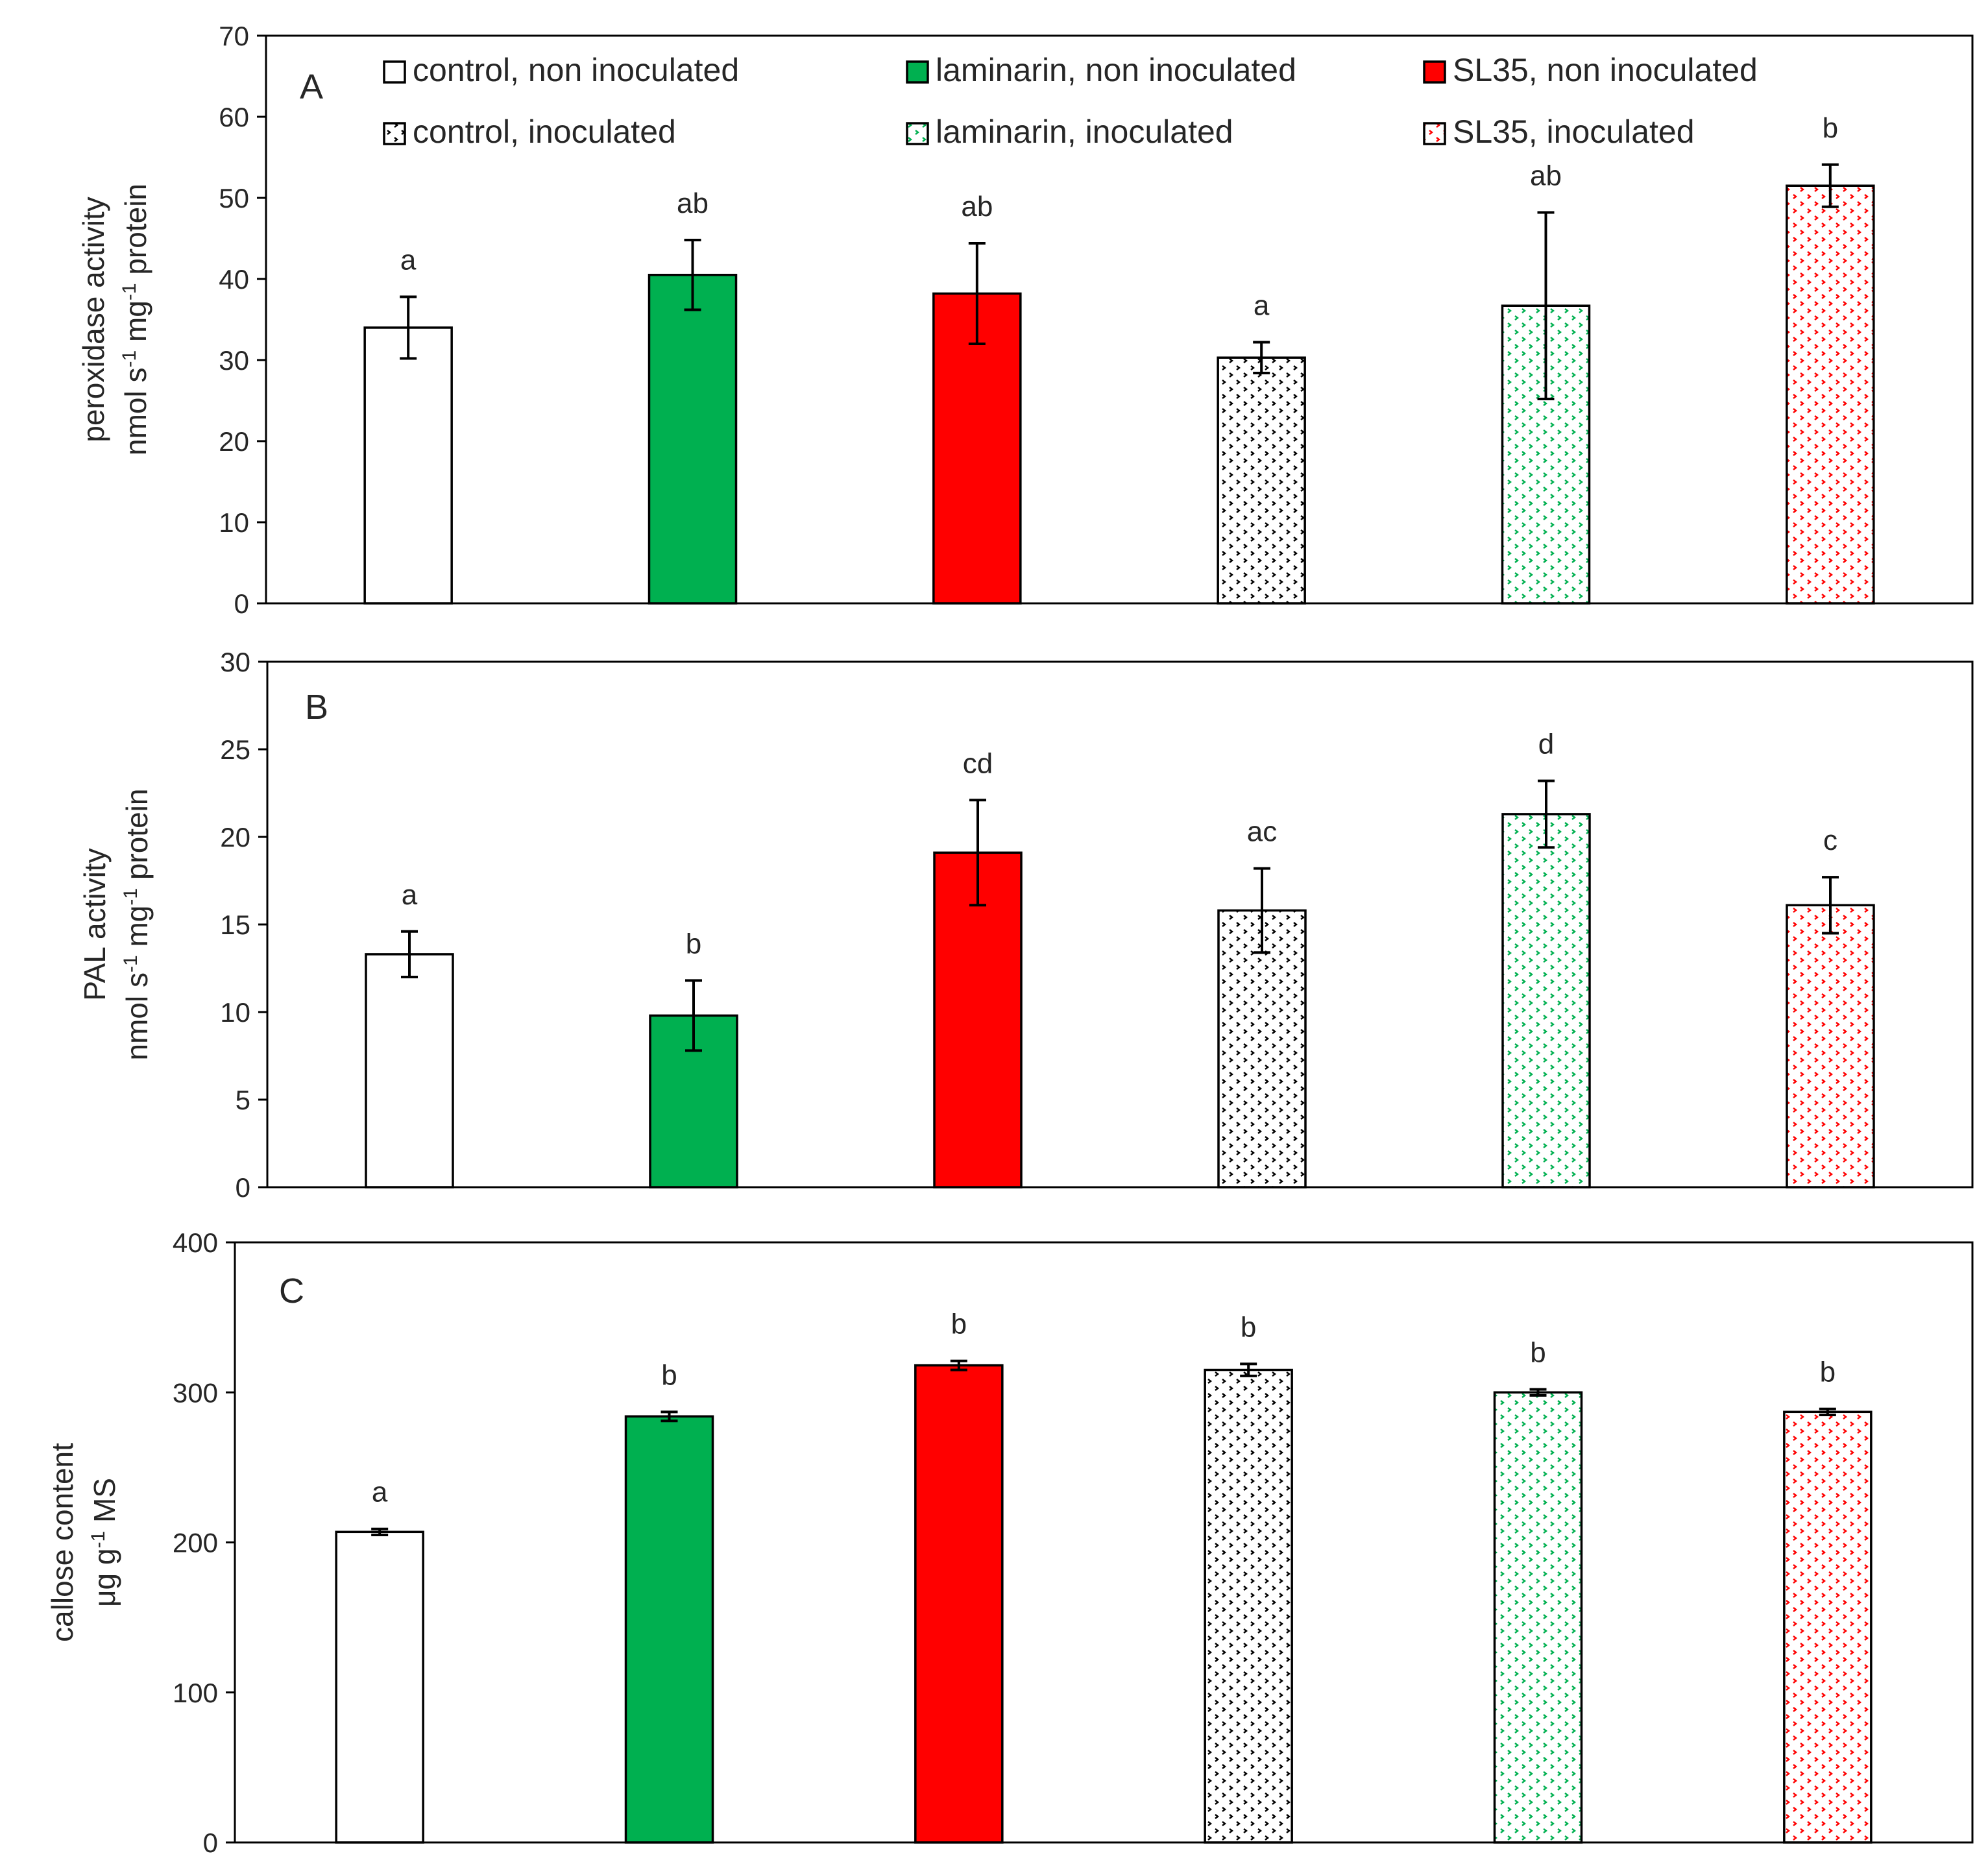 The image size is (1988, 1871). I want to click on y-tick-label: 70, so click(234, 36).